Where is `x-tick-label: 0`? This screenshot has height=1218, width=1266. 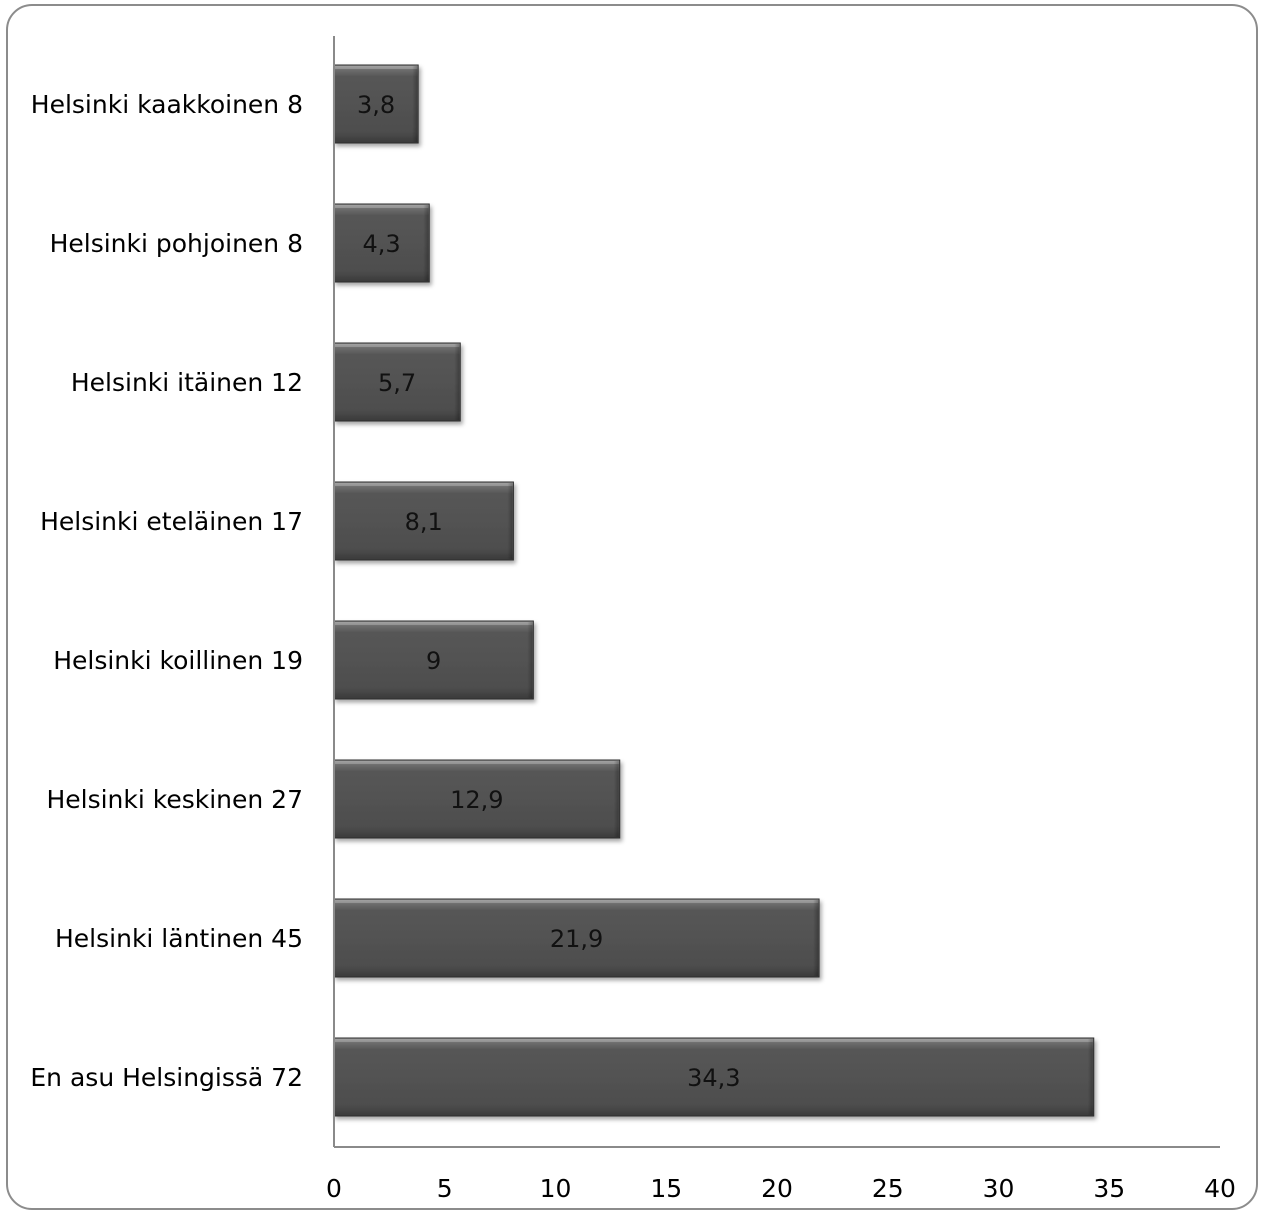 x-tick-label: 0 is located at coordinates (334, 1188).